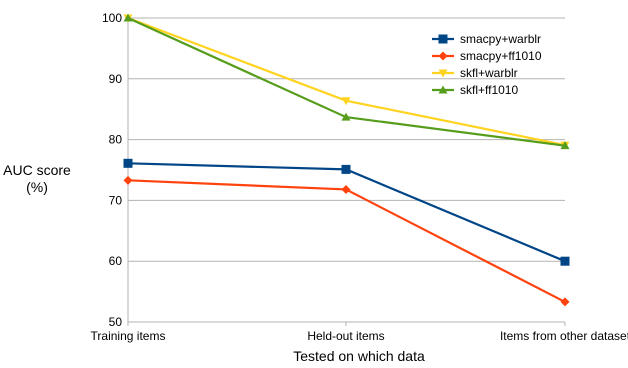 The image size is (628, 368). Describe the element at coordinates (128, 163) in the screenshot. I see `point-smacpy+warblr-0` at that location.